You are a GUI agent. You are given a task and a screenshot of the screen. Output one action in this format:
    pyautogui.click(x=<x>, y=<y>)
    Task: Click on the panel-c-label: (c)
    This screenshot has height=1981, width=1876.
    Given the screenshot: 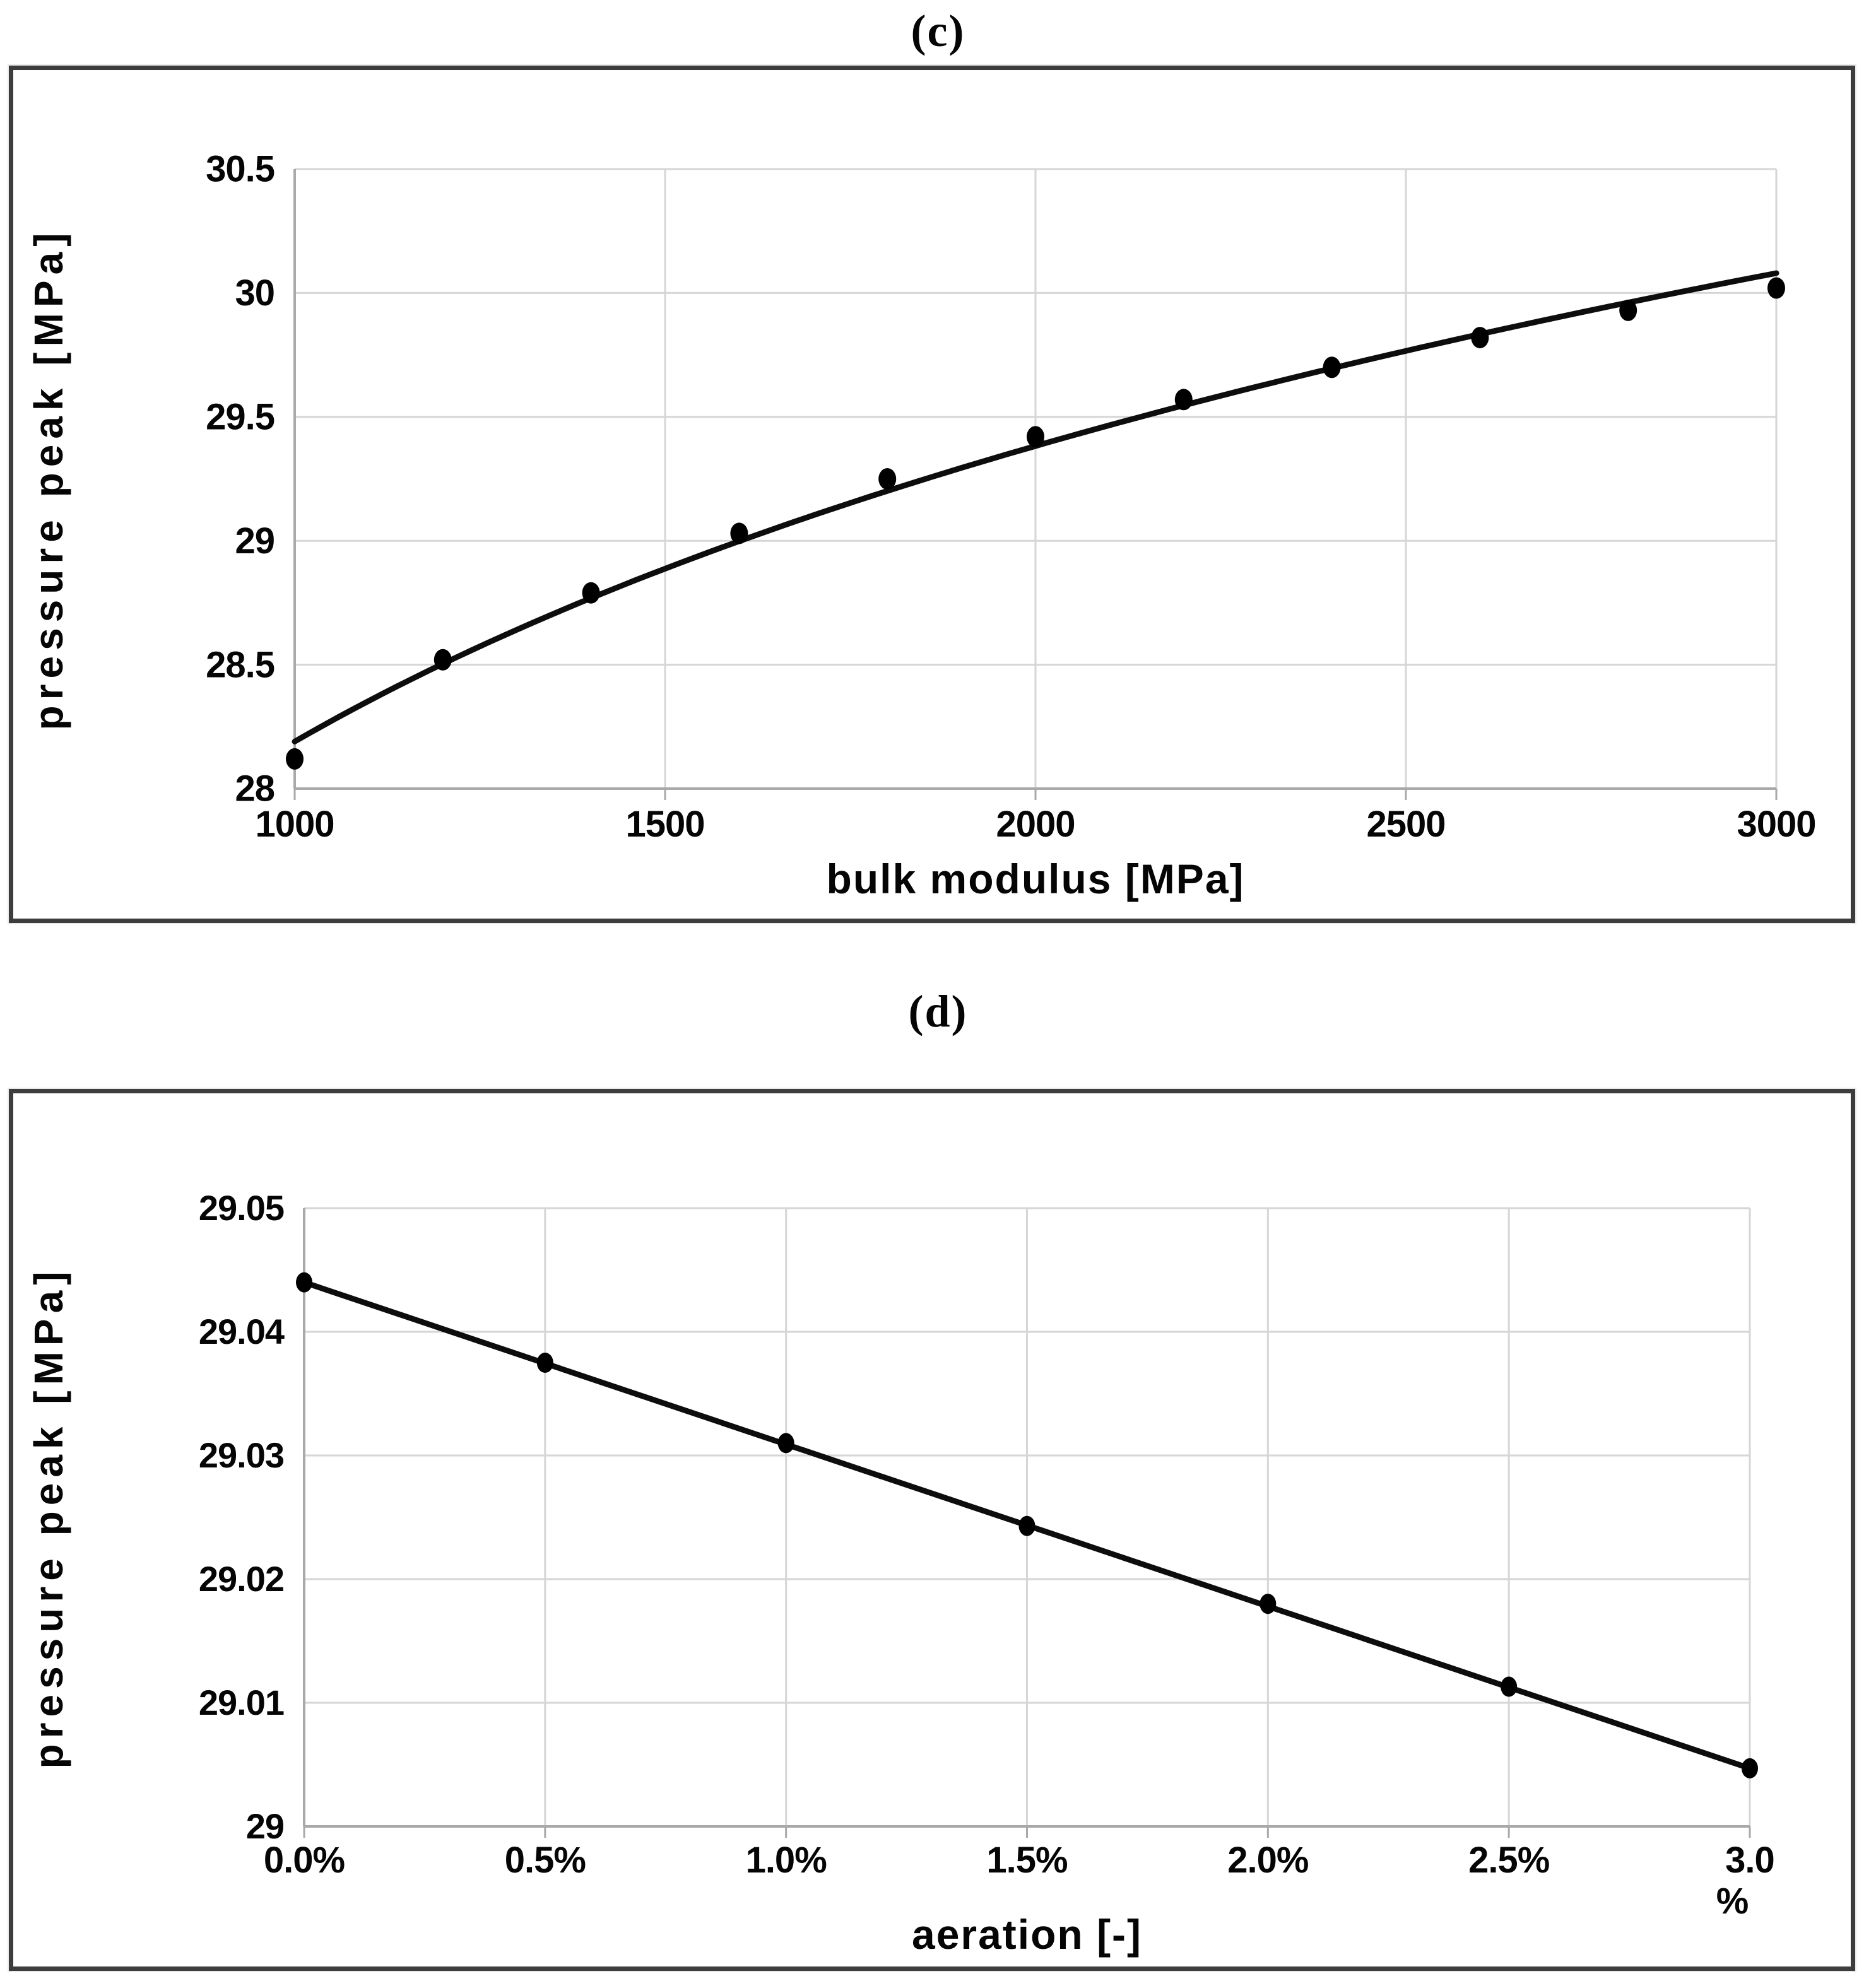 What is the action you would take?
    pyautogui.click(x=938, y=31)
    